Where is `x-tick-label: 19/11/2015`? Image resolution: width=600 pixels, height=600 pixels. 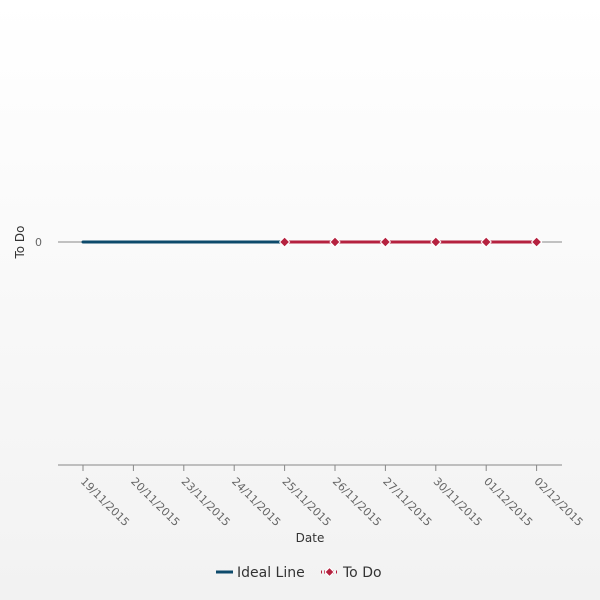
x-tick-label: 19/11/2015 is located at coordinates (105, 502).